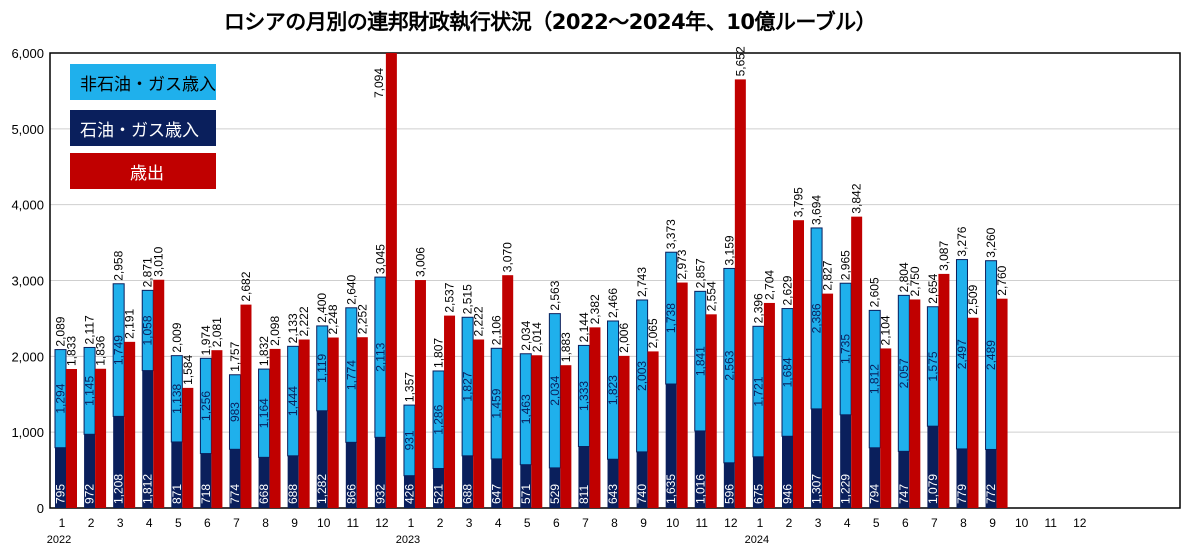 Image resolution: width=1200 pixels, height=550 pixels. Describe the element at coordinates (440, 523) in the screenshot. I see `x-tick-label: 2` at that location.